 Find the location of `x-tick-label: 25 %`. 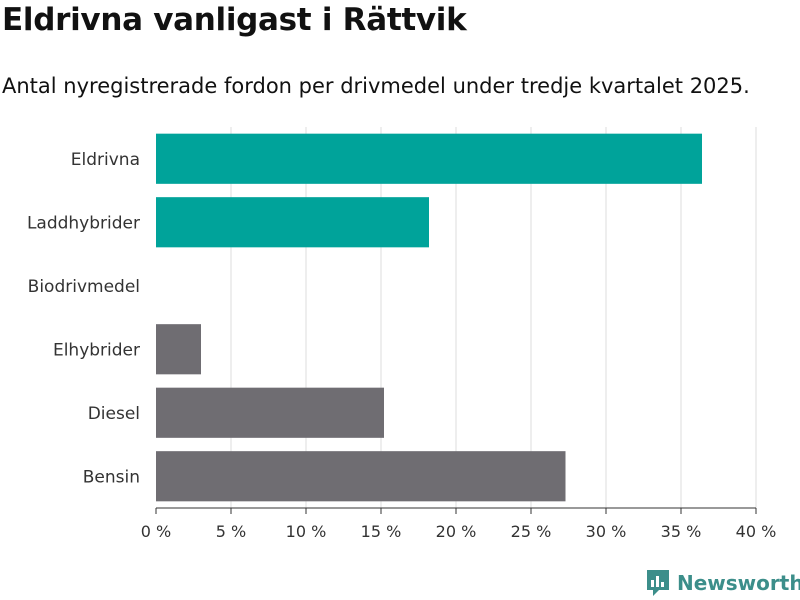

x-tick-label: 25 % is located at coordinates (531, 531).